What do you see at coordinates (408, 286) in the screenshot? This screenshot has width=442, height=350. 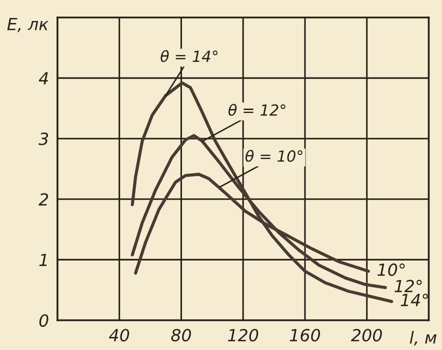 I see `series-label: 12°` at bounding box center [408, 286].